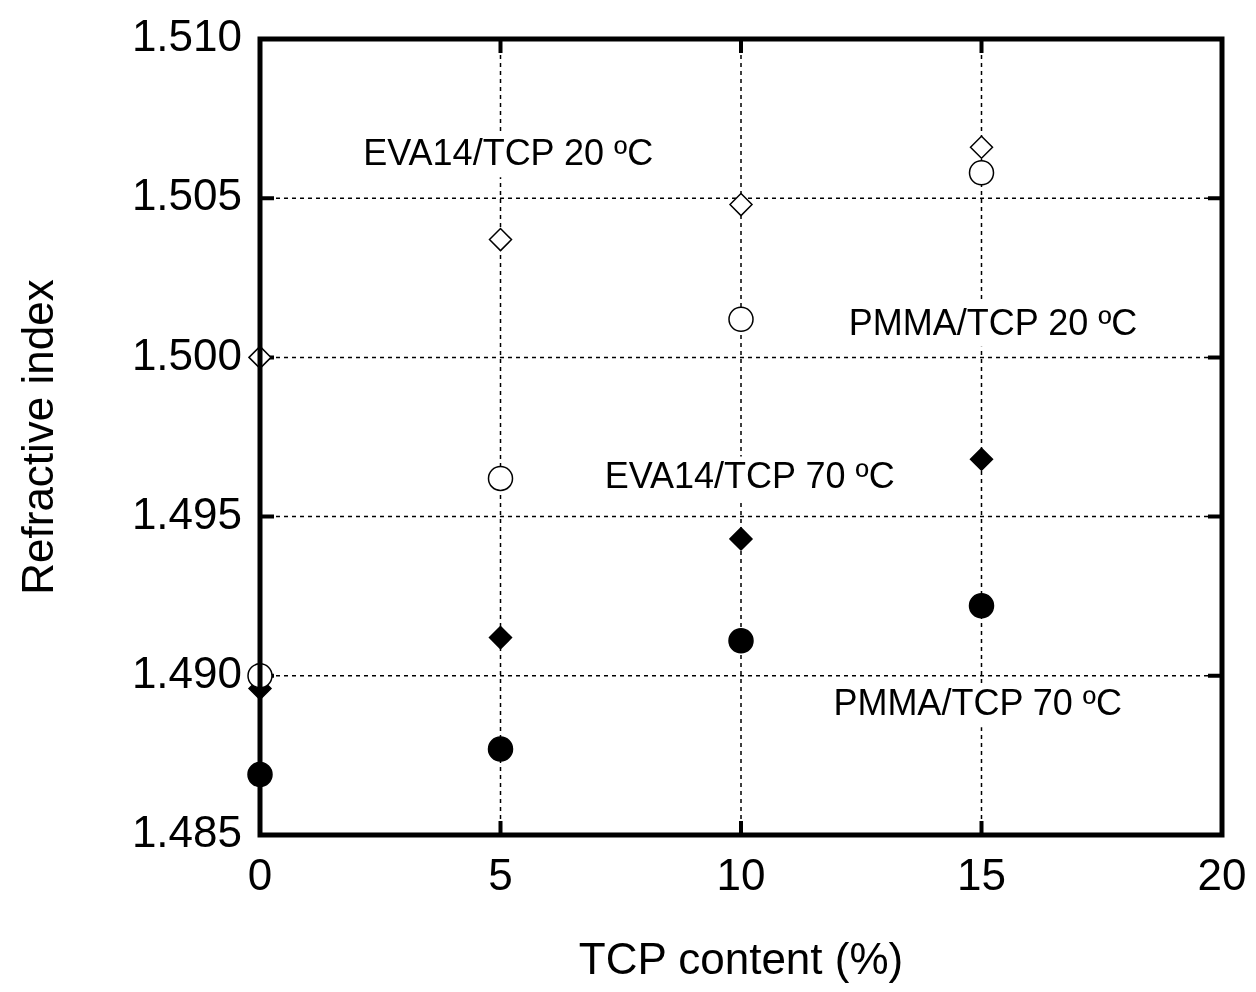  Describe the element at coordinates (1222, 874) in the screenshot. I see `x-tick-label: 20` at that location.